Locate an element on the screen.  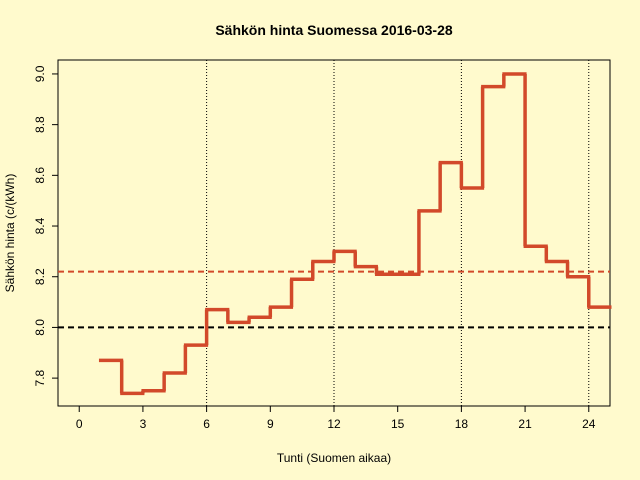
y-axis-label: Sähkön hinta (c/(kWh) is located at coordinates (10, 233).